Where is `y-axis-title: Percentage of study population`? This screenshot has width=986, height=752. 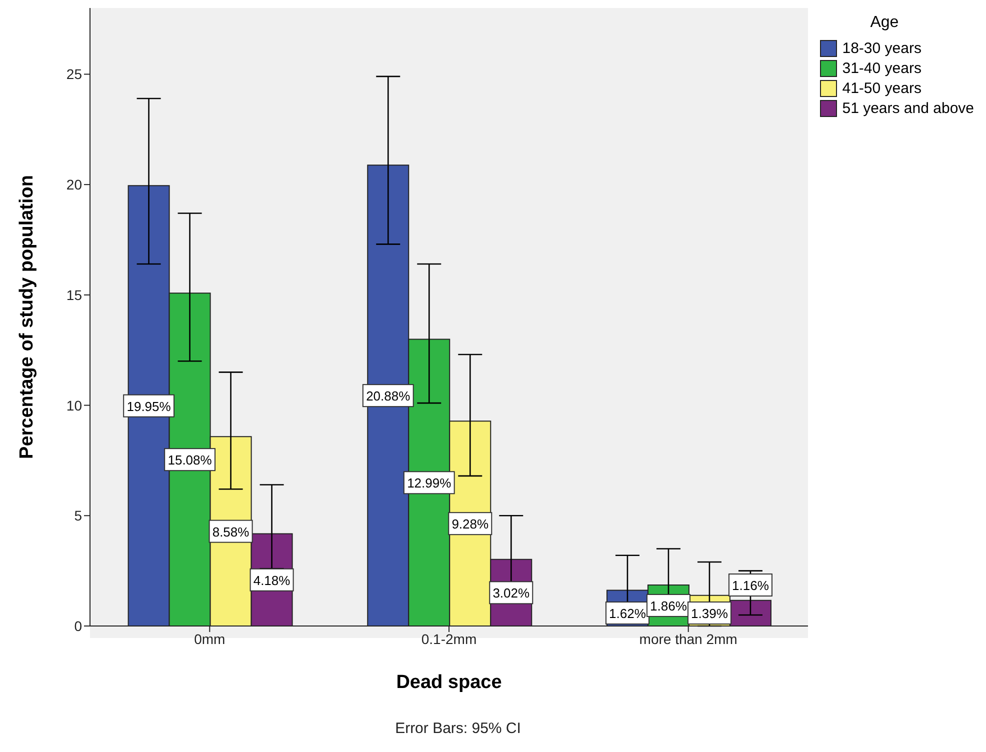 y-axis-title: Percentage of study population is located at coordinates (27, 317).